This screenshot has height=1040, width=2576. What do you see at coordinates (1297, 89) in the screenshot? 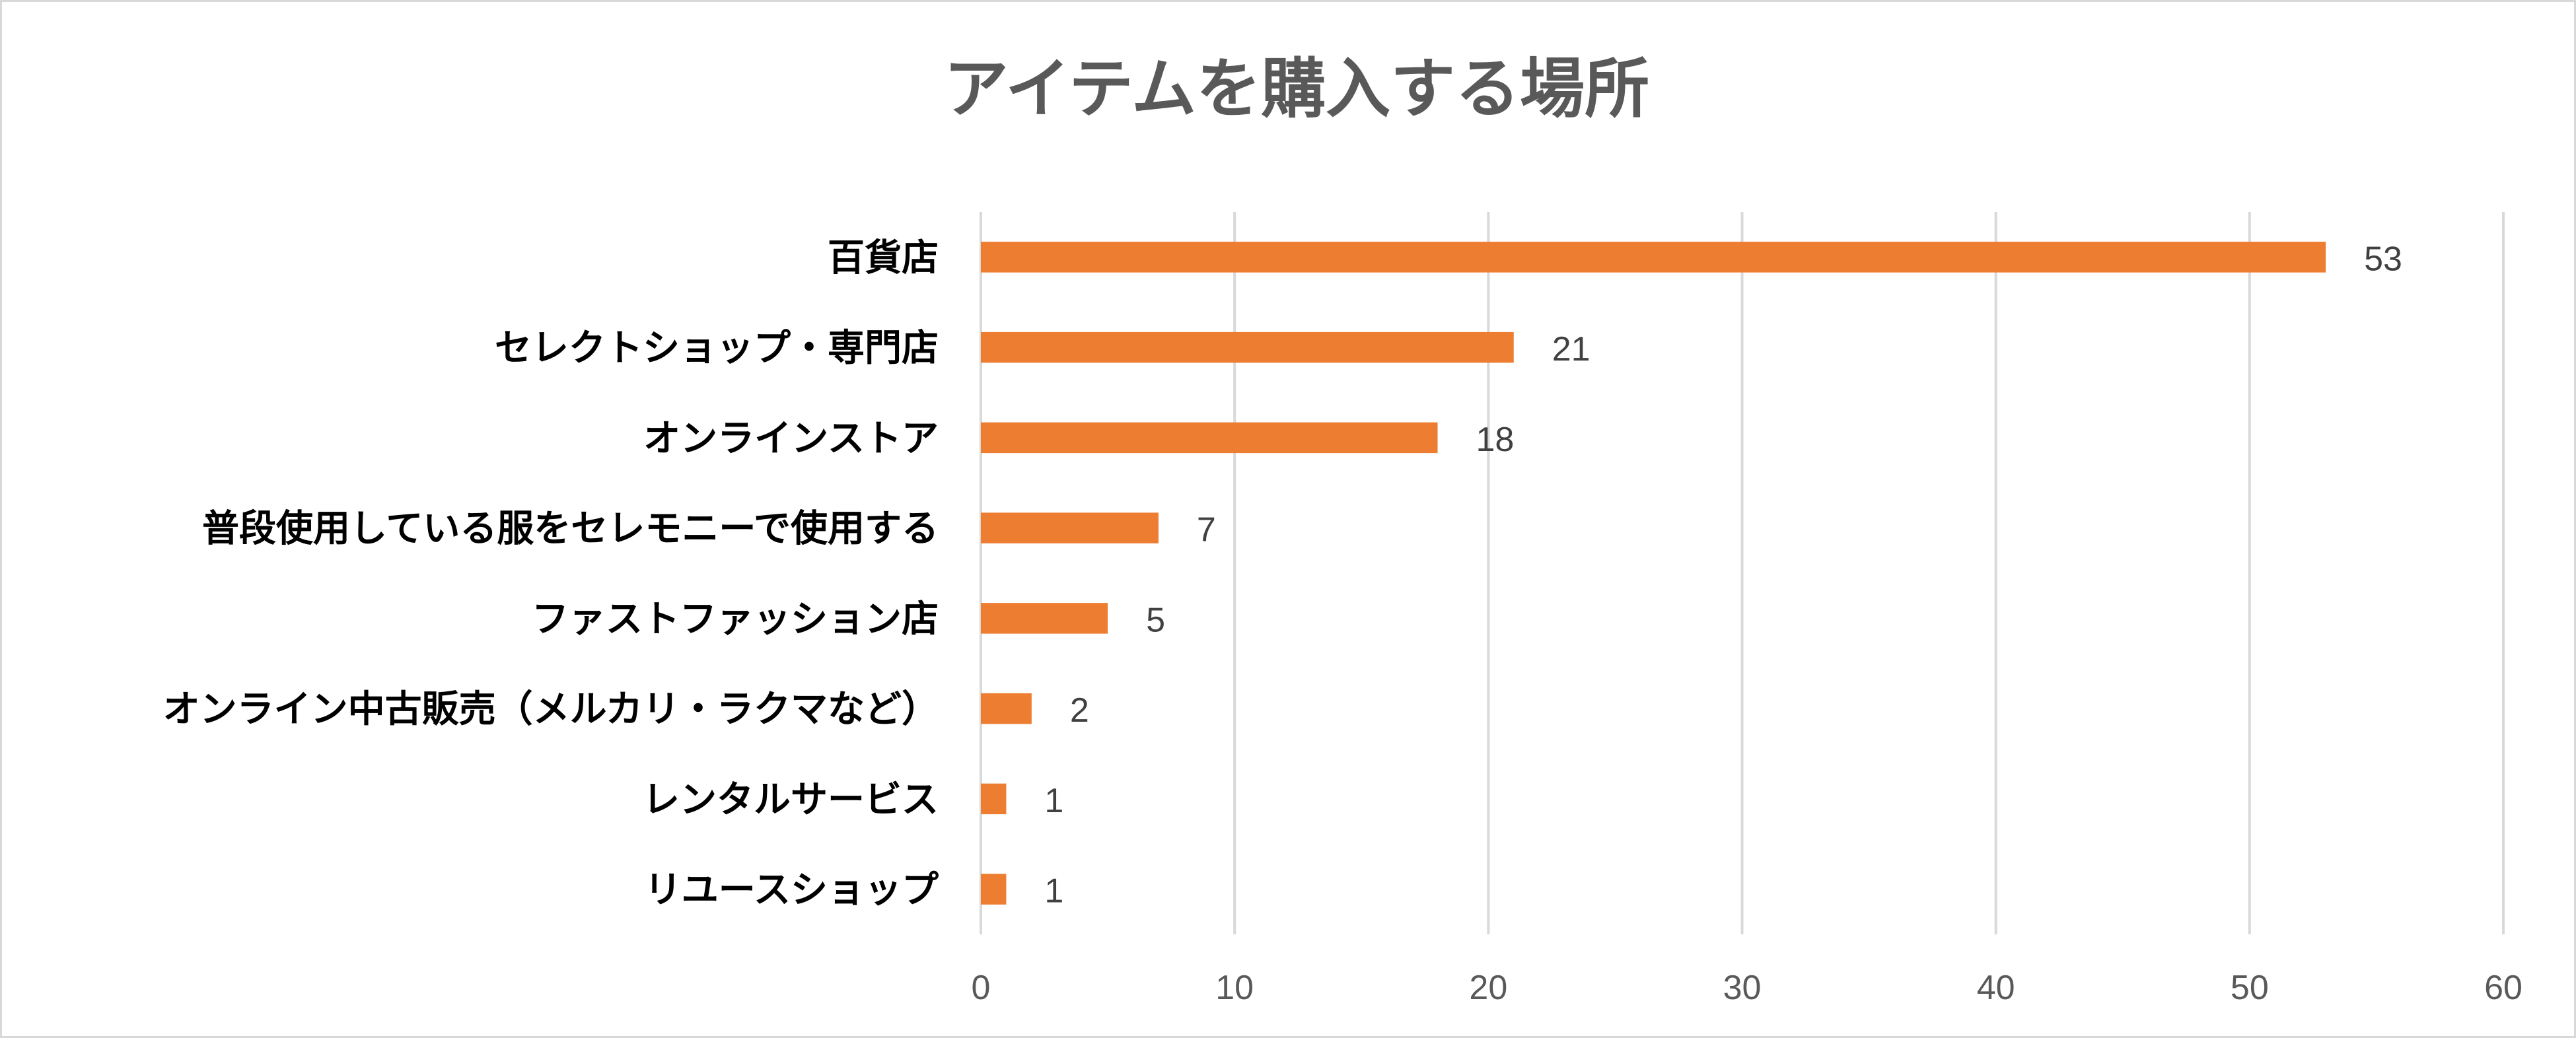
I see `chart-title: アイテムを購入する場所` at bounding box center [1297, 89].